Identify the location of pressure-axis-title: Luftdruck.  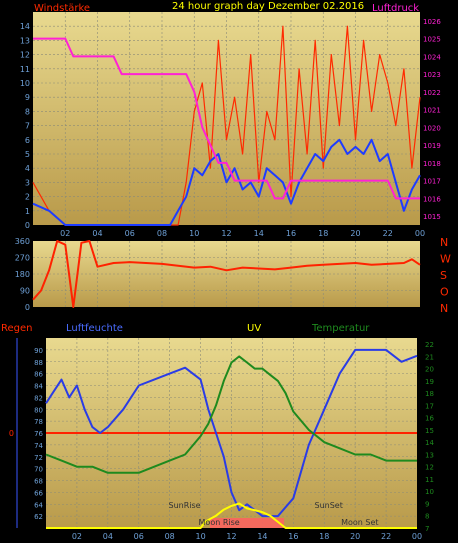
(395, 8).